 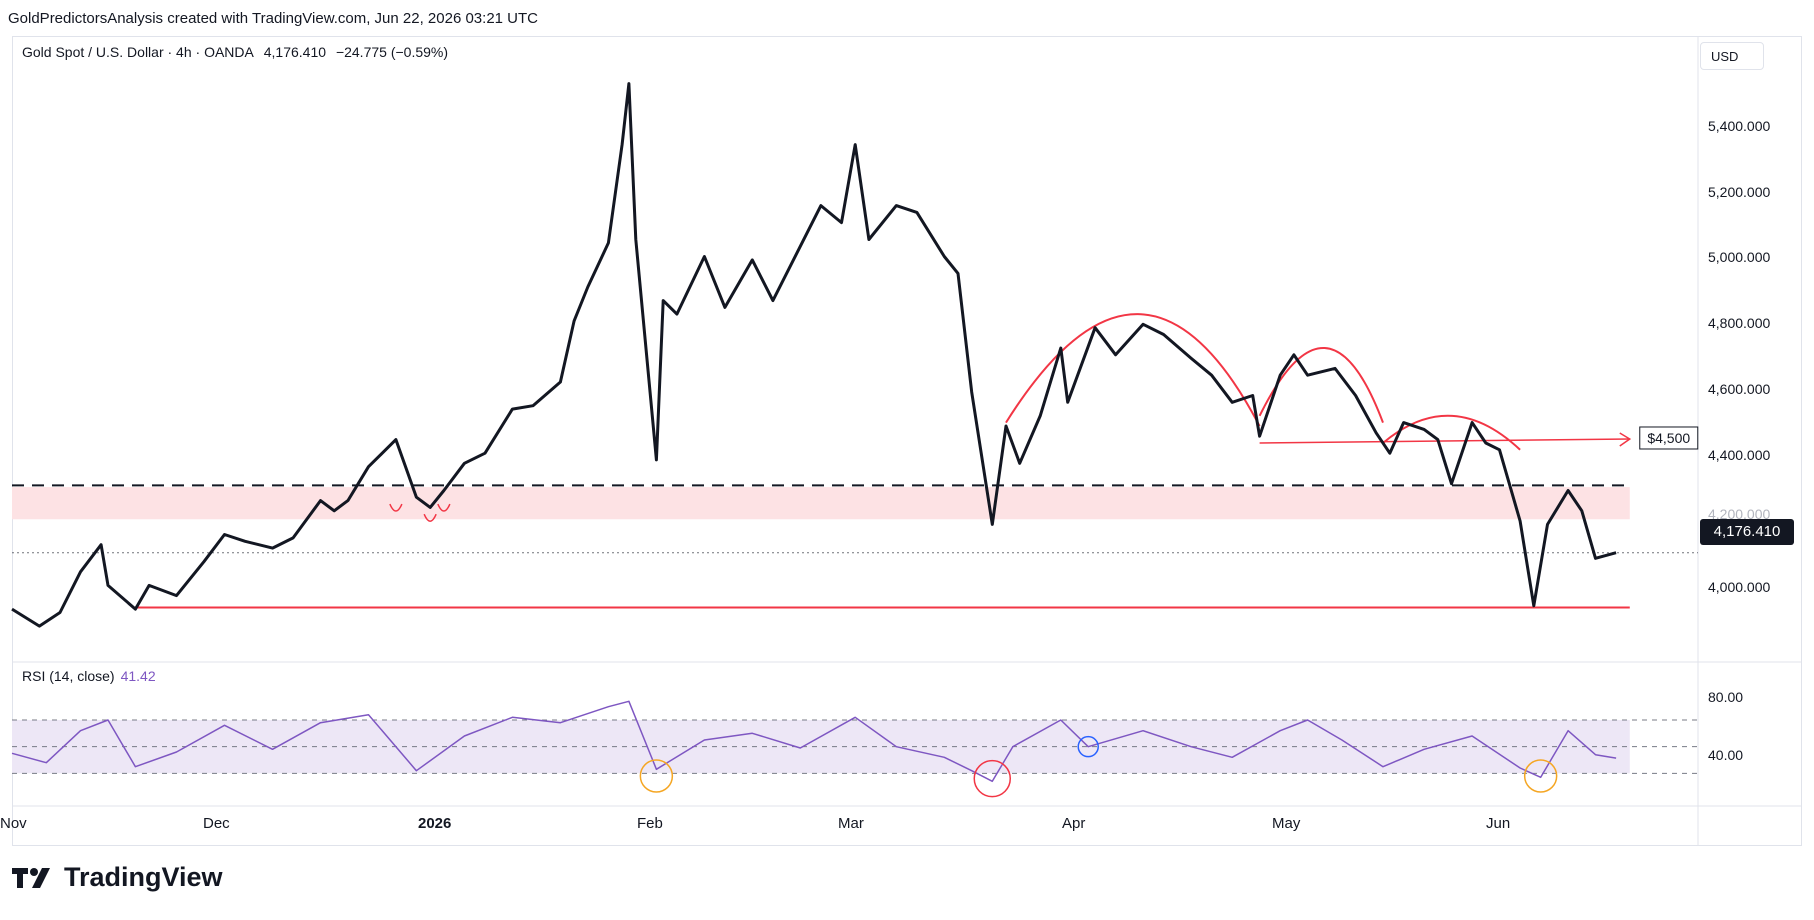 What do you see at coordinates (1444, 441) in the screenshot?
I see `target-arrow-line` at bounding box center [1444, 441].